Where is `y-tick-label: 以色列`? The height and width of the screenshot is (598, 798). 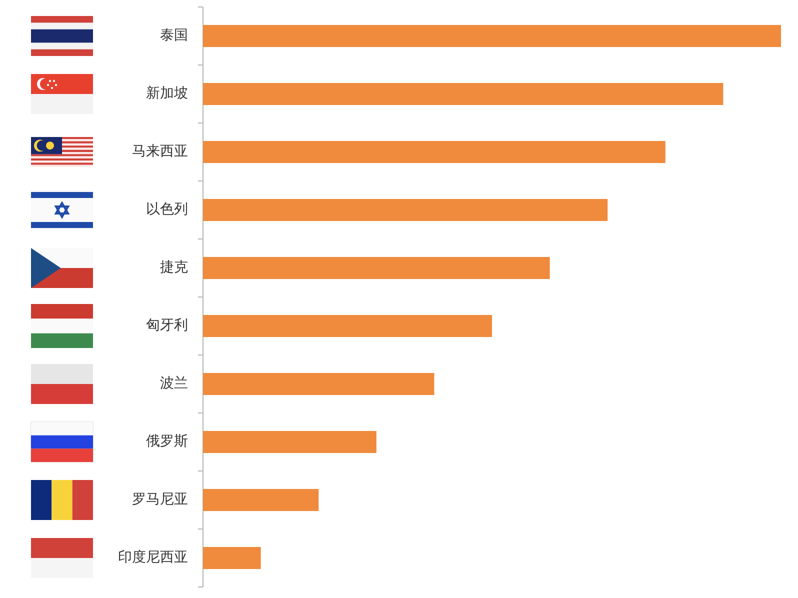 y-tick-label: 以色列 is located at coordinates (167, 210).